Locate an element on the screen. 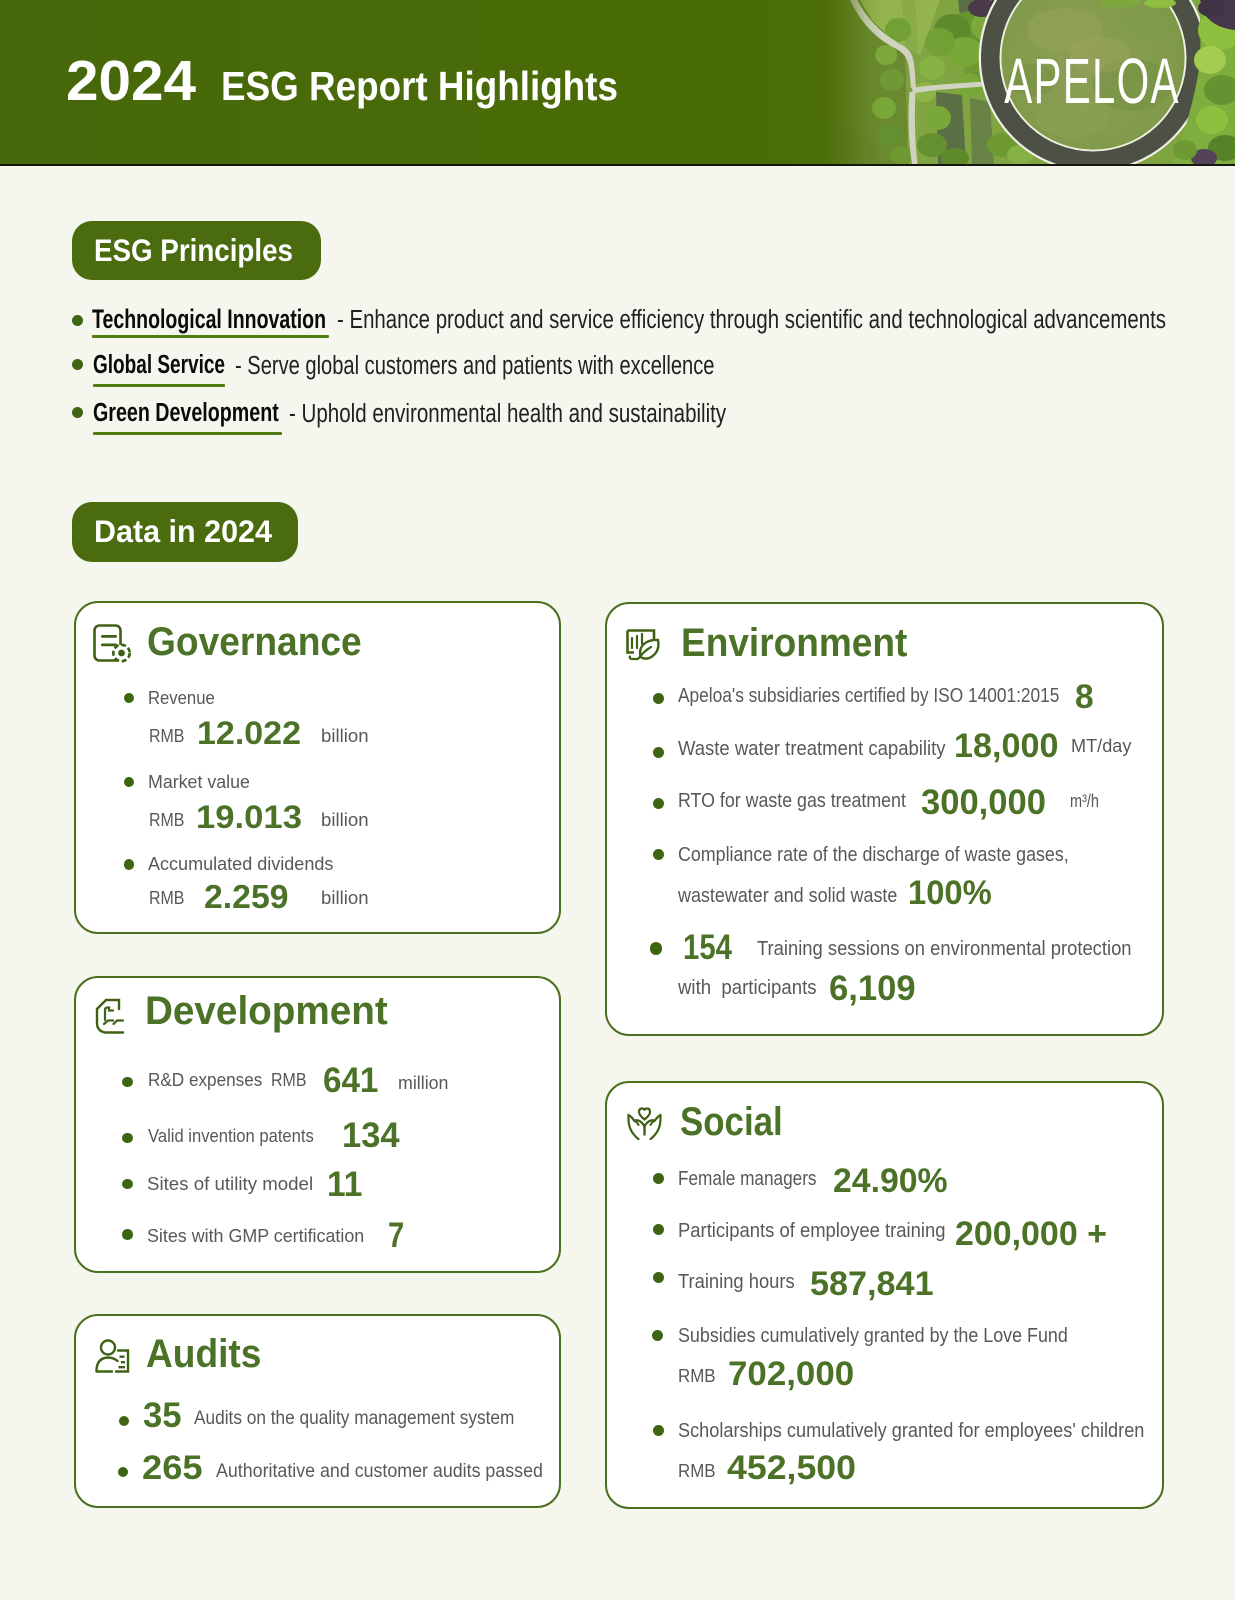 The height and width of the screenshot is (1600, 1235). svg-text: APELOA is located at coordinates (1092, 81).